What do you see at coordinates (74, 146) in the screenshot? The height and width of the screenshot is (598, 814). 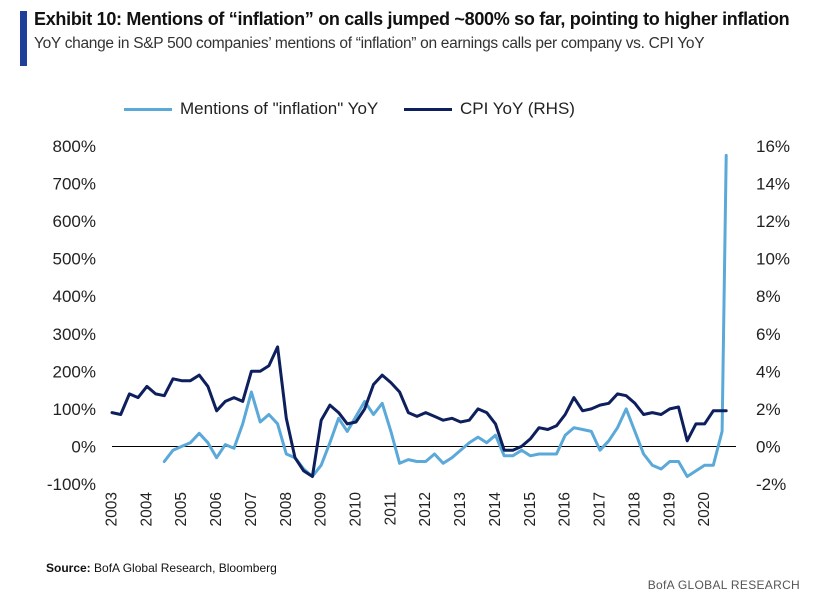 I see `y-left-tick-label: 800%` at bounding box center [74, 146].